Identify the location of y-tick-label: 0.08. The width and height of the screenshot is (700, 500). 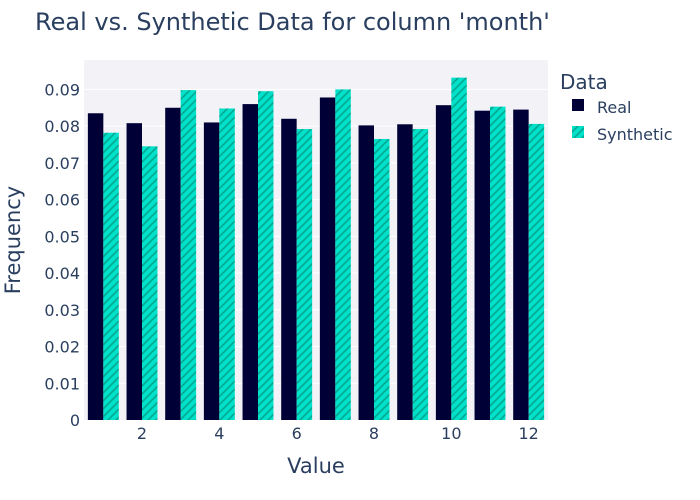
(62, 126).